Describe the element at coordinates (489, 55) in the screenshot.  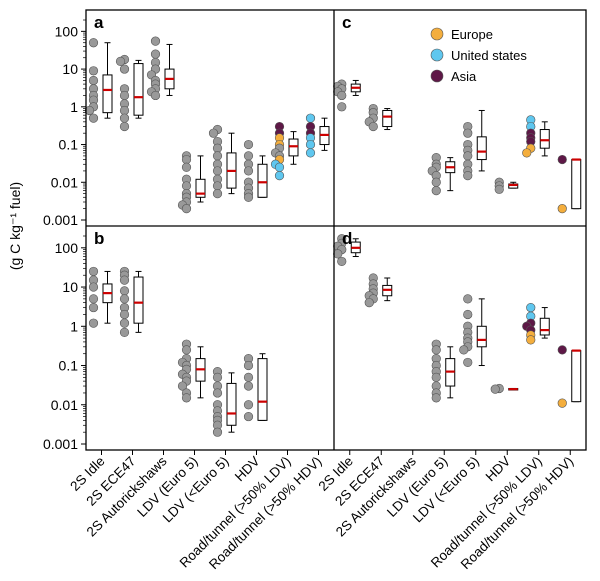
I see `legend-label: United states` at that location.